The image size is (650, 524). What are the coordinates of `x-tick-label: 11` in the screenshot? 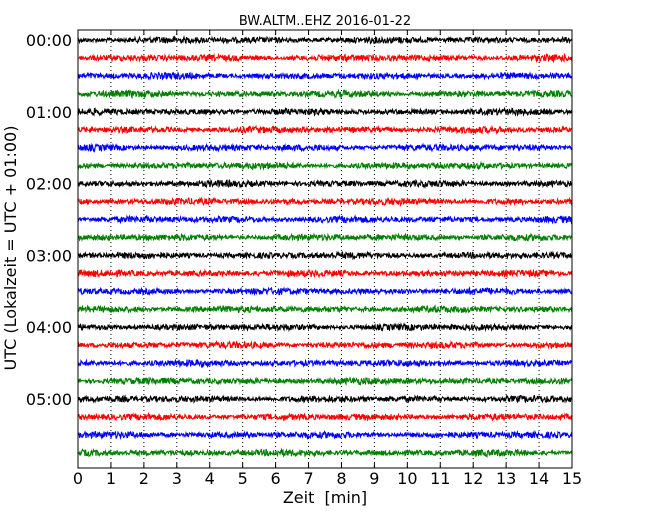 It's located at (440, 478).